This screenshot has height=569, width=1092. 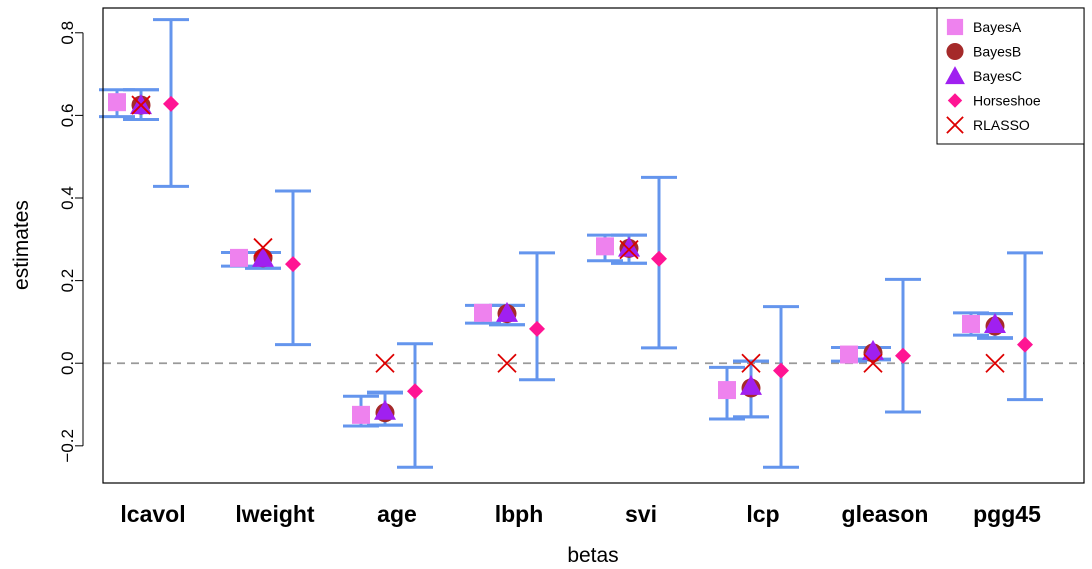 What do you see at coordinates (361, 414) in the screenshot?
I see `point-BayesA-age` at bounding box center [361, 414].